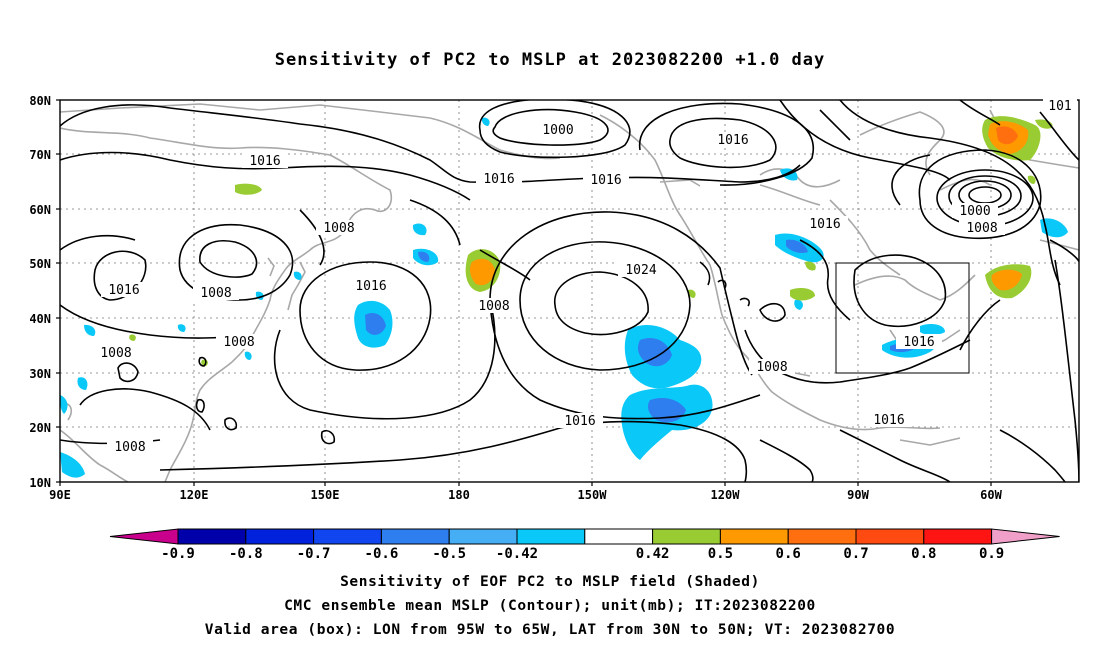  I want to click on valid-area-box, so click(902, 318).